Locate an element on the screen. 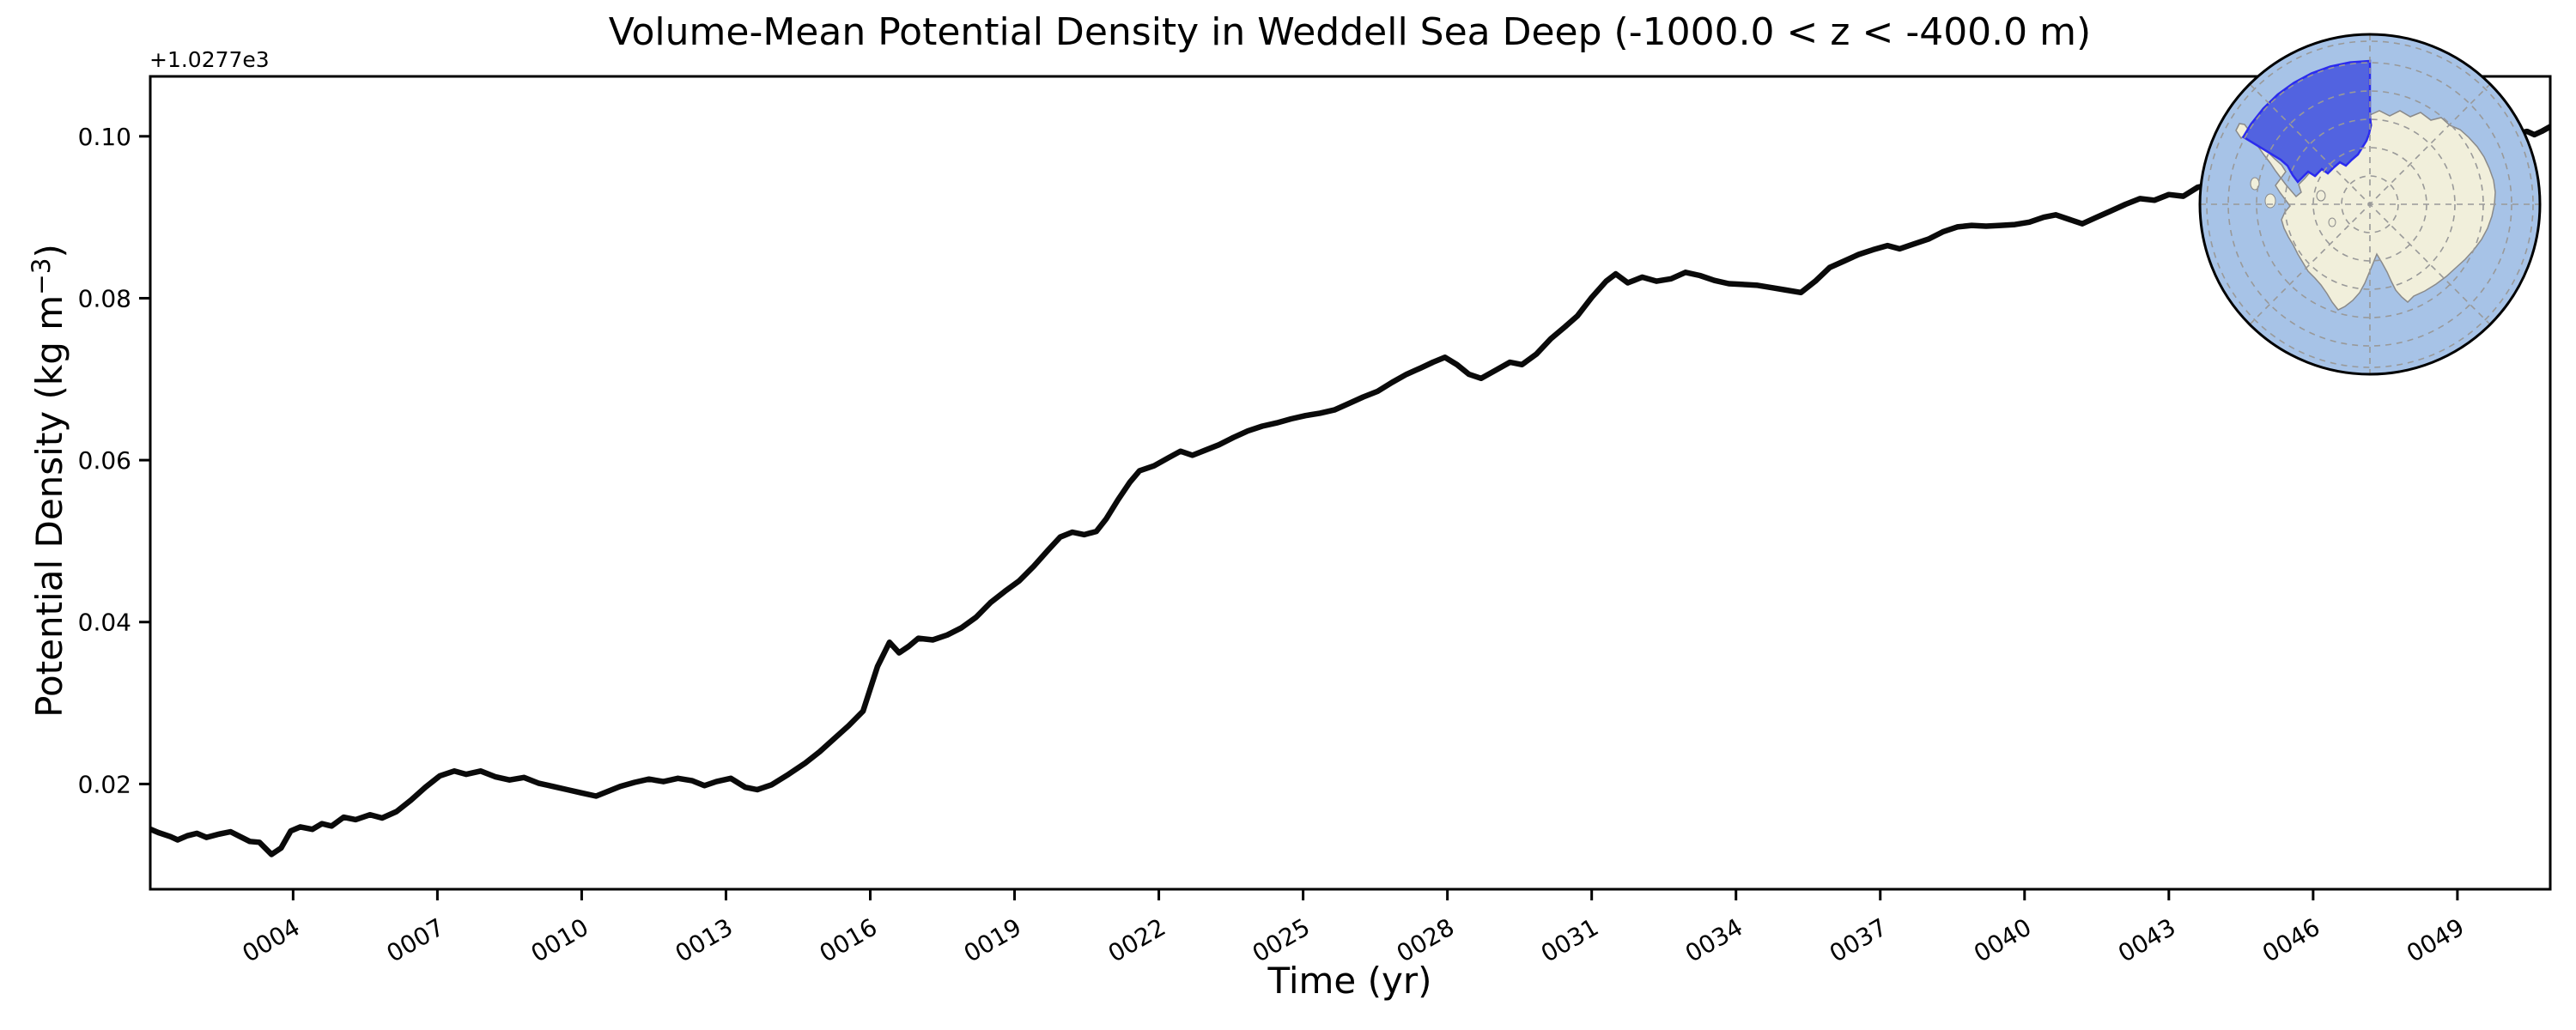 The image size is (2576, 1030). y-tick-label: 0.02 is located at coordinates (104, 784).